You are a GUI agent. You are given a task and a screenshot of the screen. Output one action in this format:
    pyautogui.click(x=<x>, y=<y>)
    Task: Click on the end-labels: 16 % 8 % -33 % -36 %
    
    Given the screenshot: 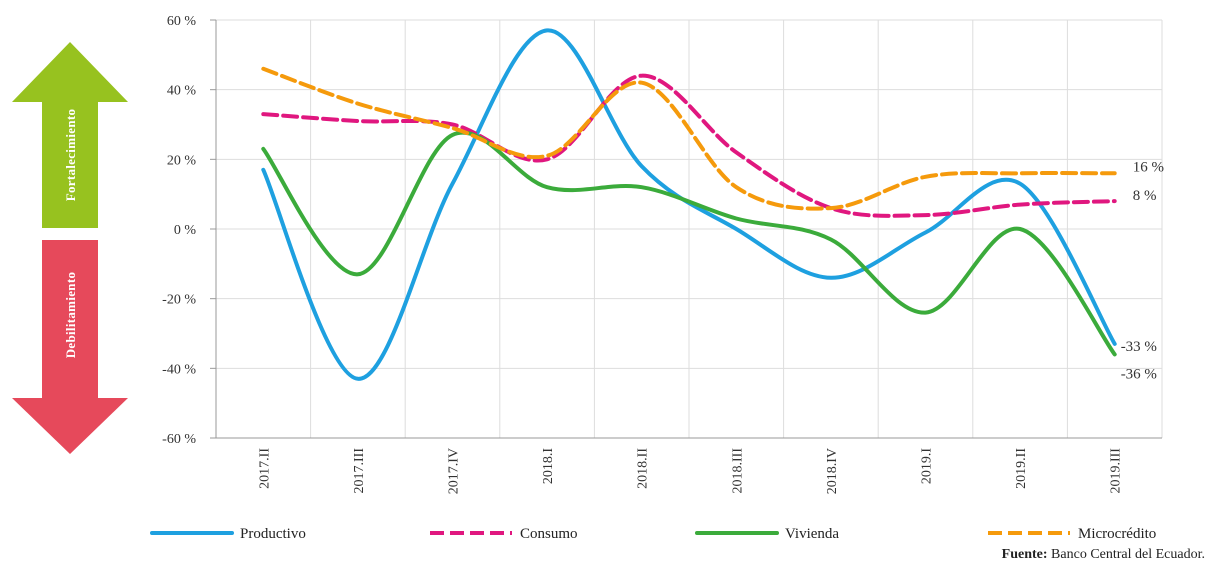 What is the action you would take?
    pyautogui.click(x=1142, y=270)
    